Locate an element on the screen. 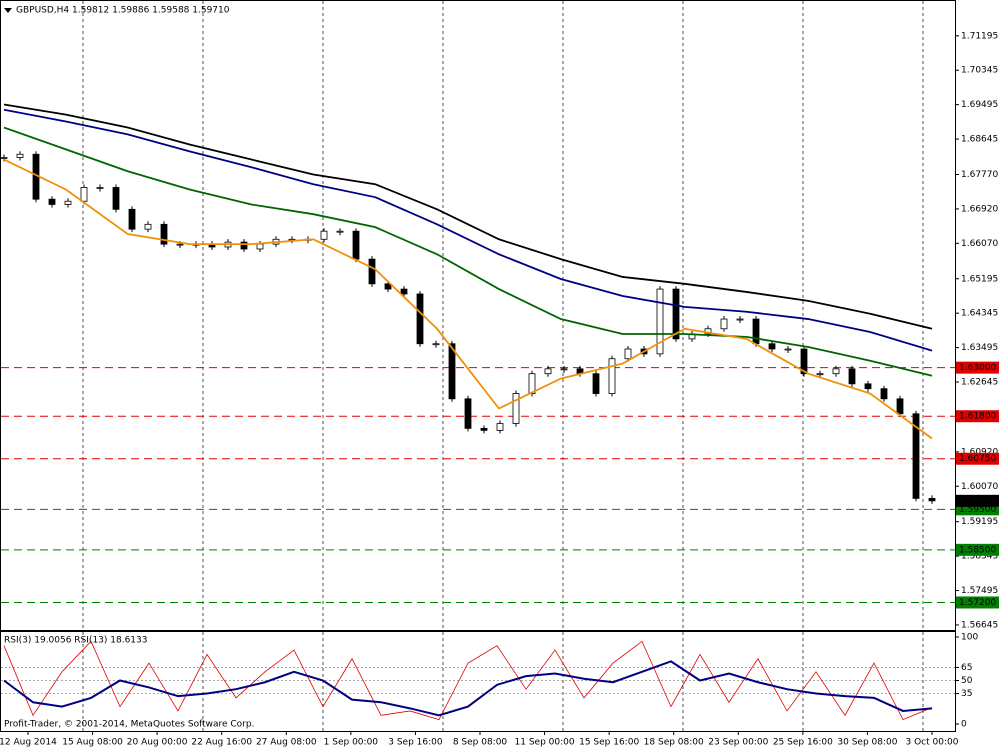 The height and width of the screenshot is (750, 1000). y-tick-label: 1.66920 is located at coordinates (979, 209).